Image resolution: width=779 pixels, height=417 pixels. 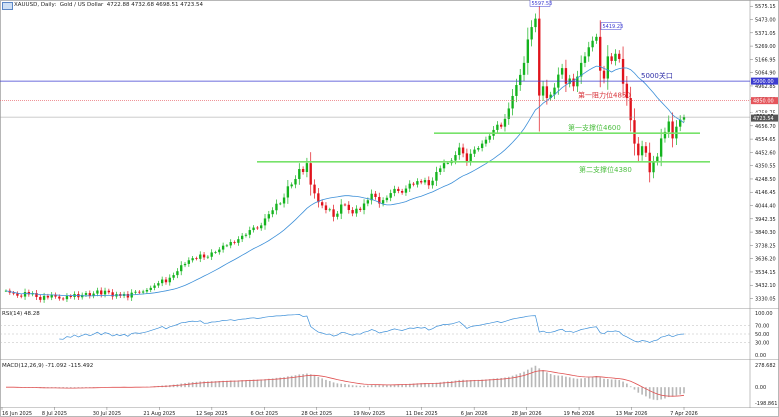 I want to click on tag-5000-bg, so click(x=764, y=81).